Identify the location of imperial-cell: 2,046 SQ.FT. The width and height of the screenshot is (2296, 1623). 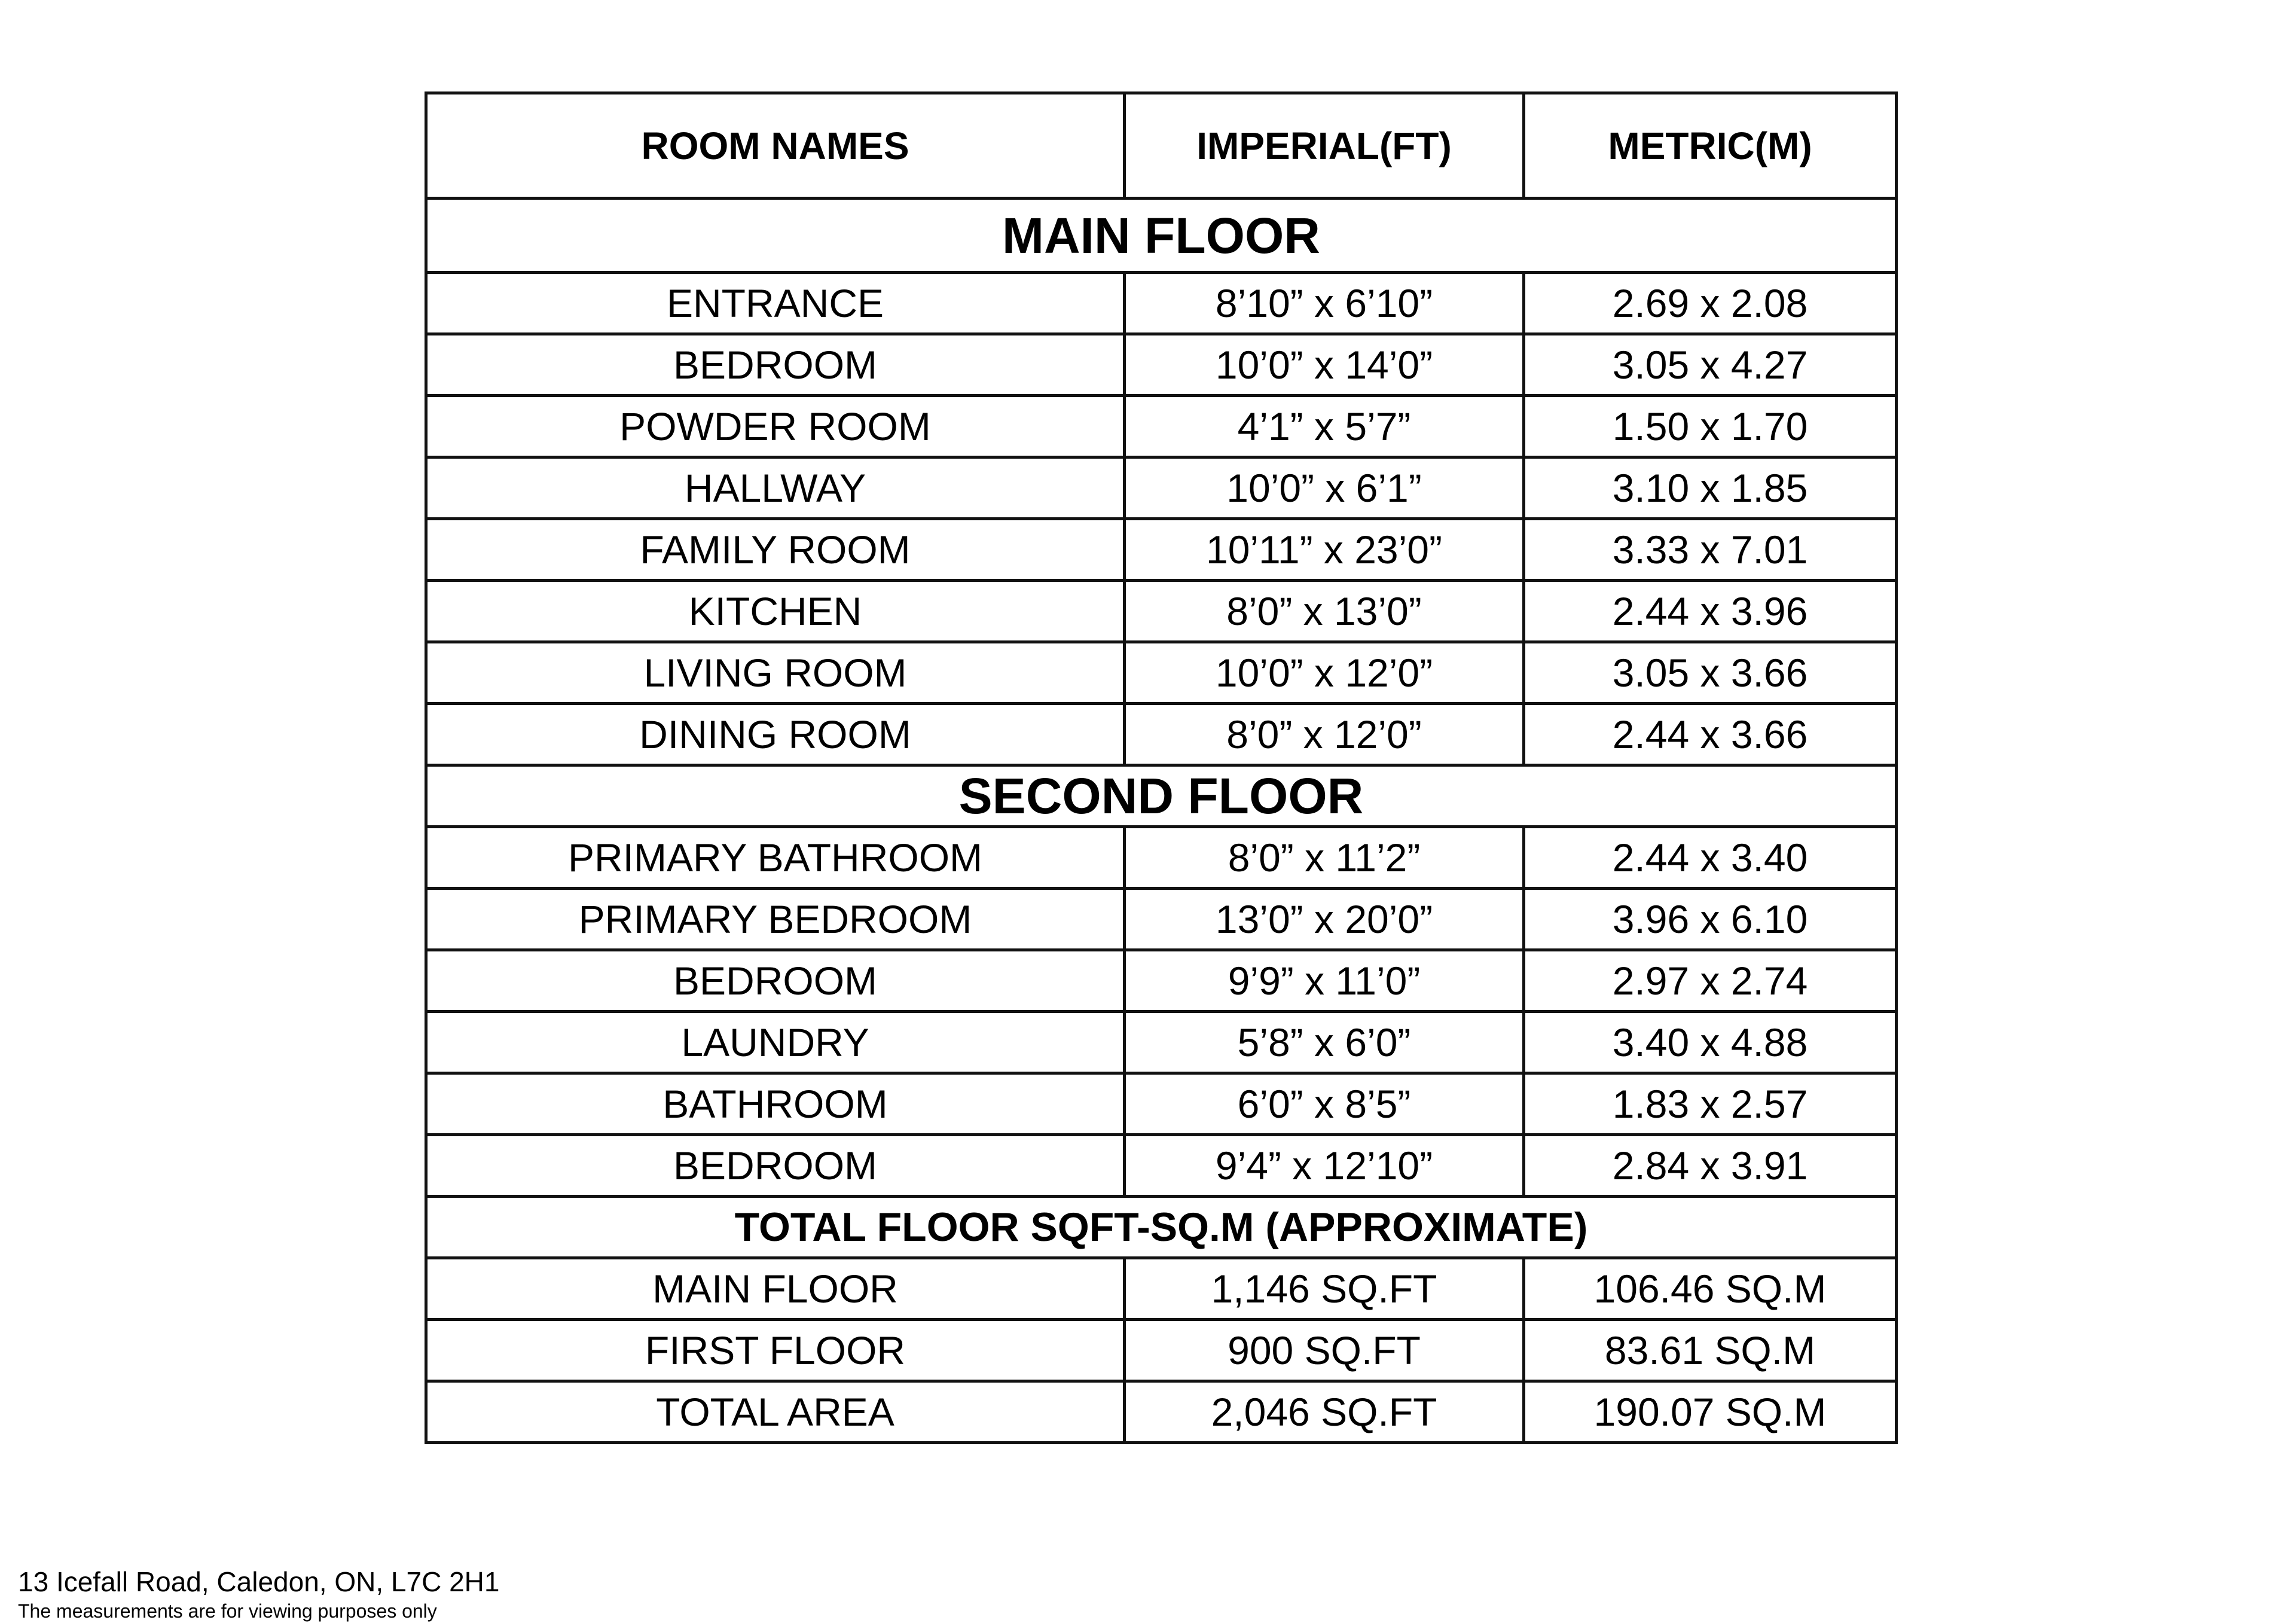
(1324, 1412).